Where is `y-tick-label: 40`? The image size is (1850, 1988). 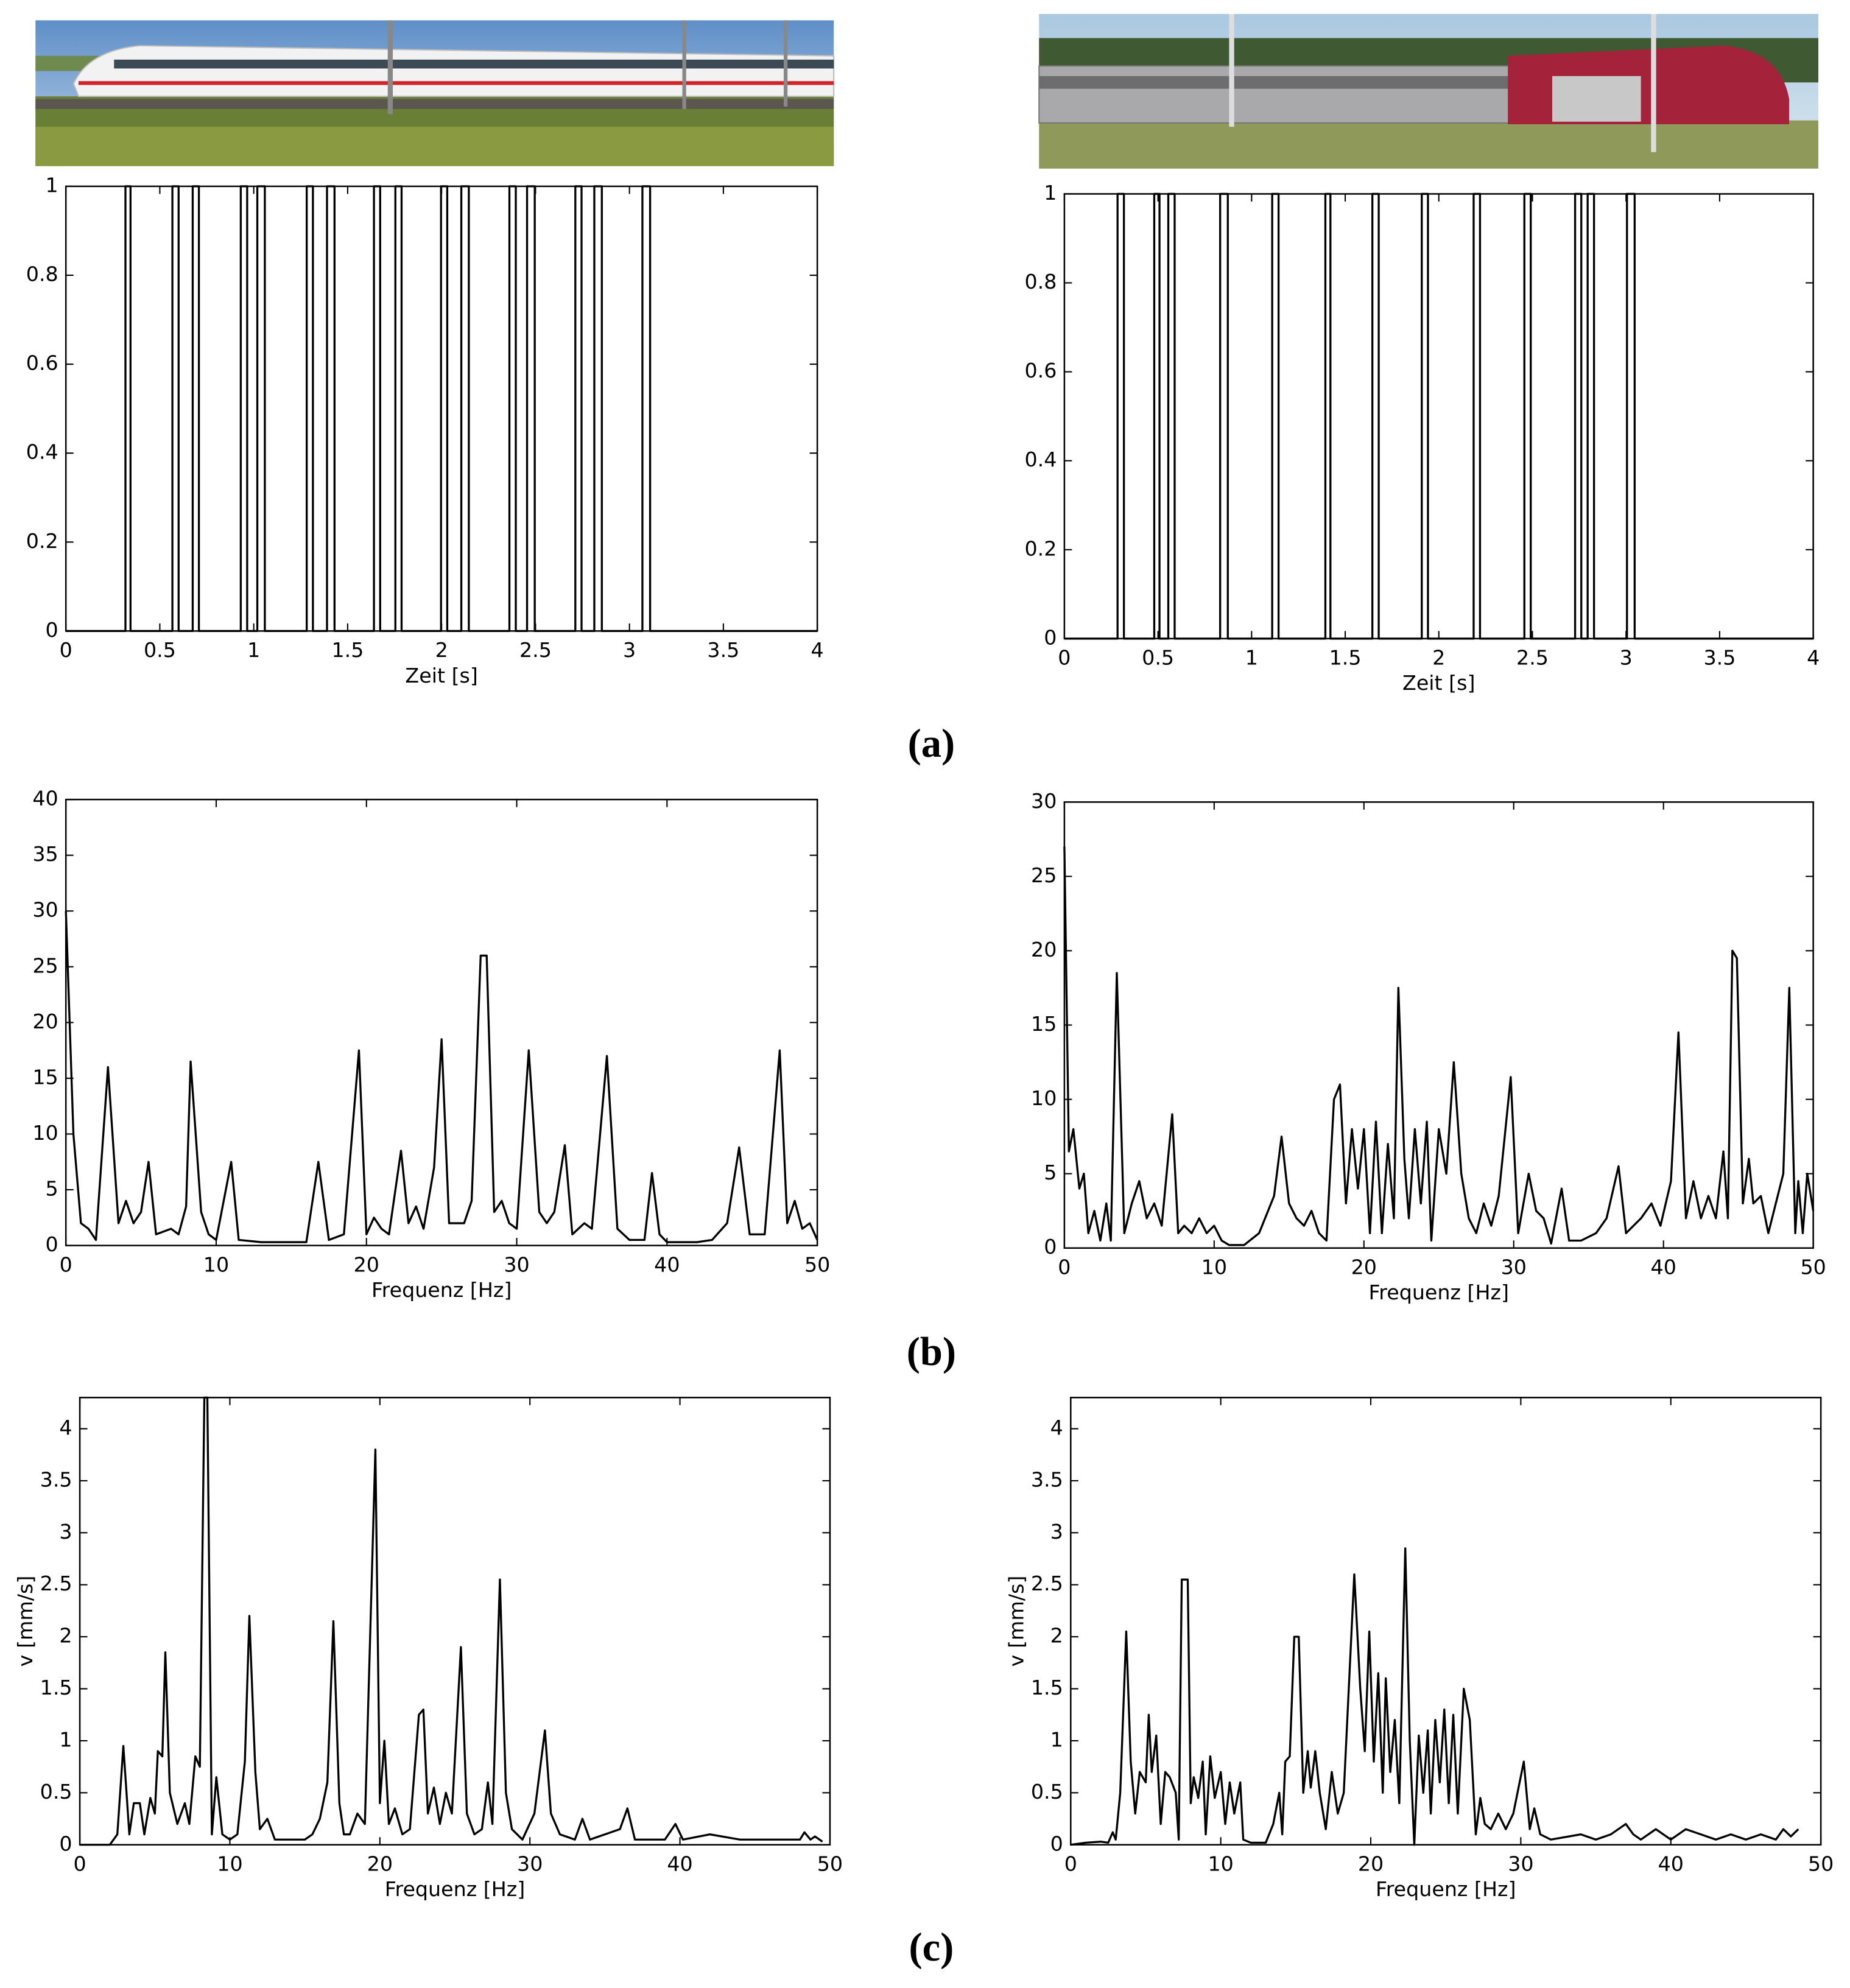
y-tick-label: 40 is located at coordinates (45, 798).